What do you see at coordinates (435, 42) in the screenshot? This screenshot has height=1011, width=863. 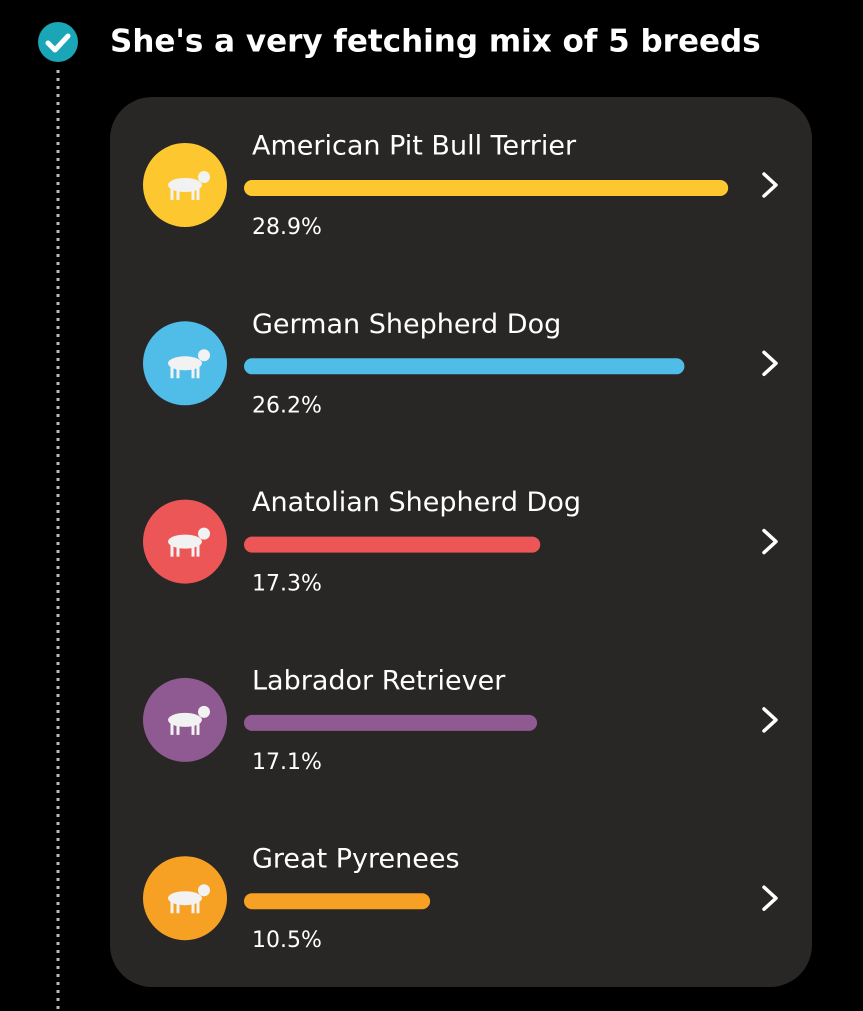 I see `title: She's a very fetching mix of 5 breeds` at bounding box center [435, 42].